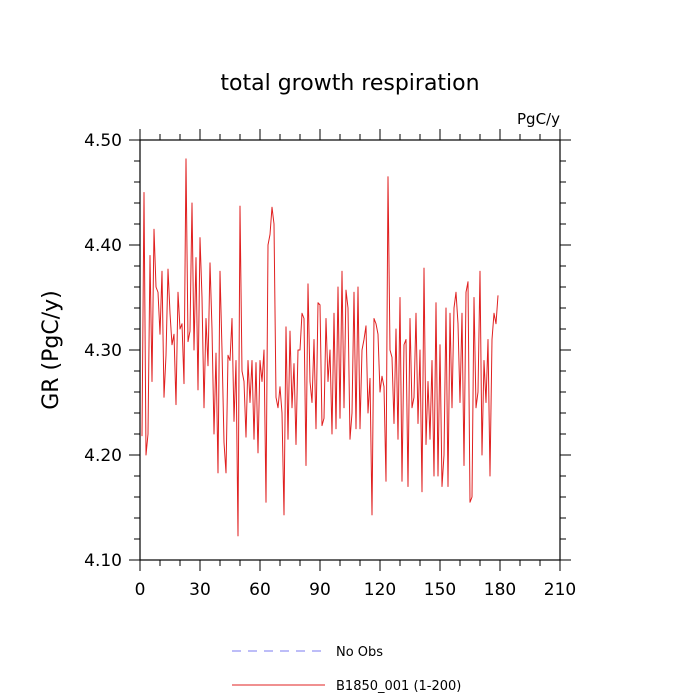  I want to click on y-tick-label: 4.50, so click(103, 141).